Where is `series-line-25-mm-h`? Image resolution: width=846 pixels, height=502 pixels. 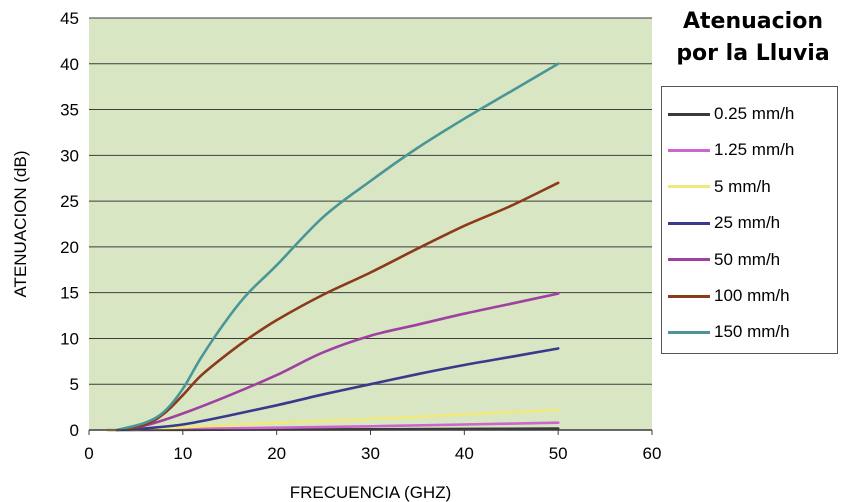
series-line-25-mm-h is located at coordinates (337, 389).